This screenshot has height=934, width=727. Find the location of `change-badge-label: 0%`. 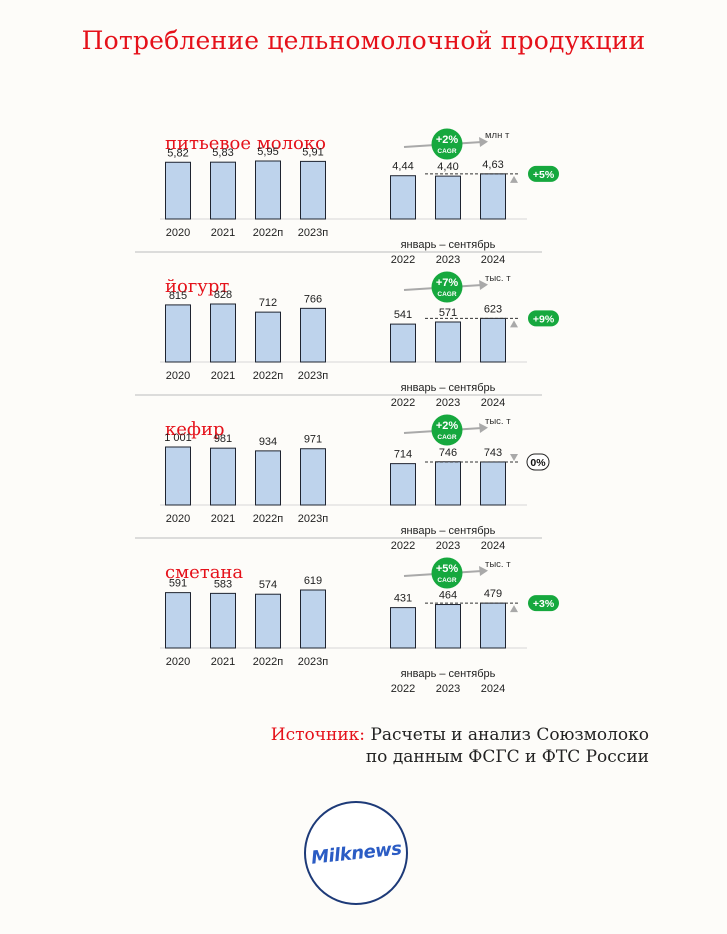

change-badge-label: 0% is located at coordinates (538, 463).